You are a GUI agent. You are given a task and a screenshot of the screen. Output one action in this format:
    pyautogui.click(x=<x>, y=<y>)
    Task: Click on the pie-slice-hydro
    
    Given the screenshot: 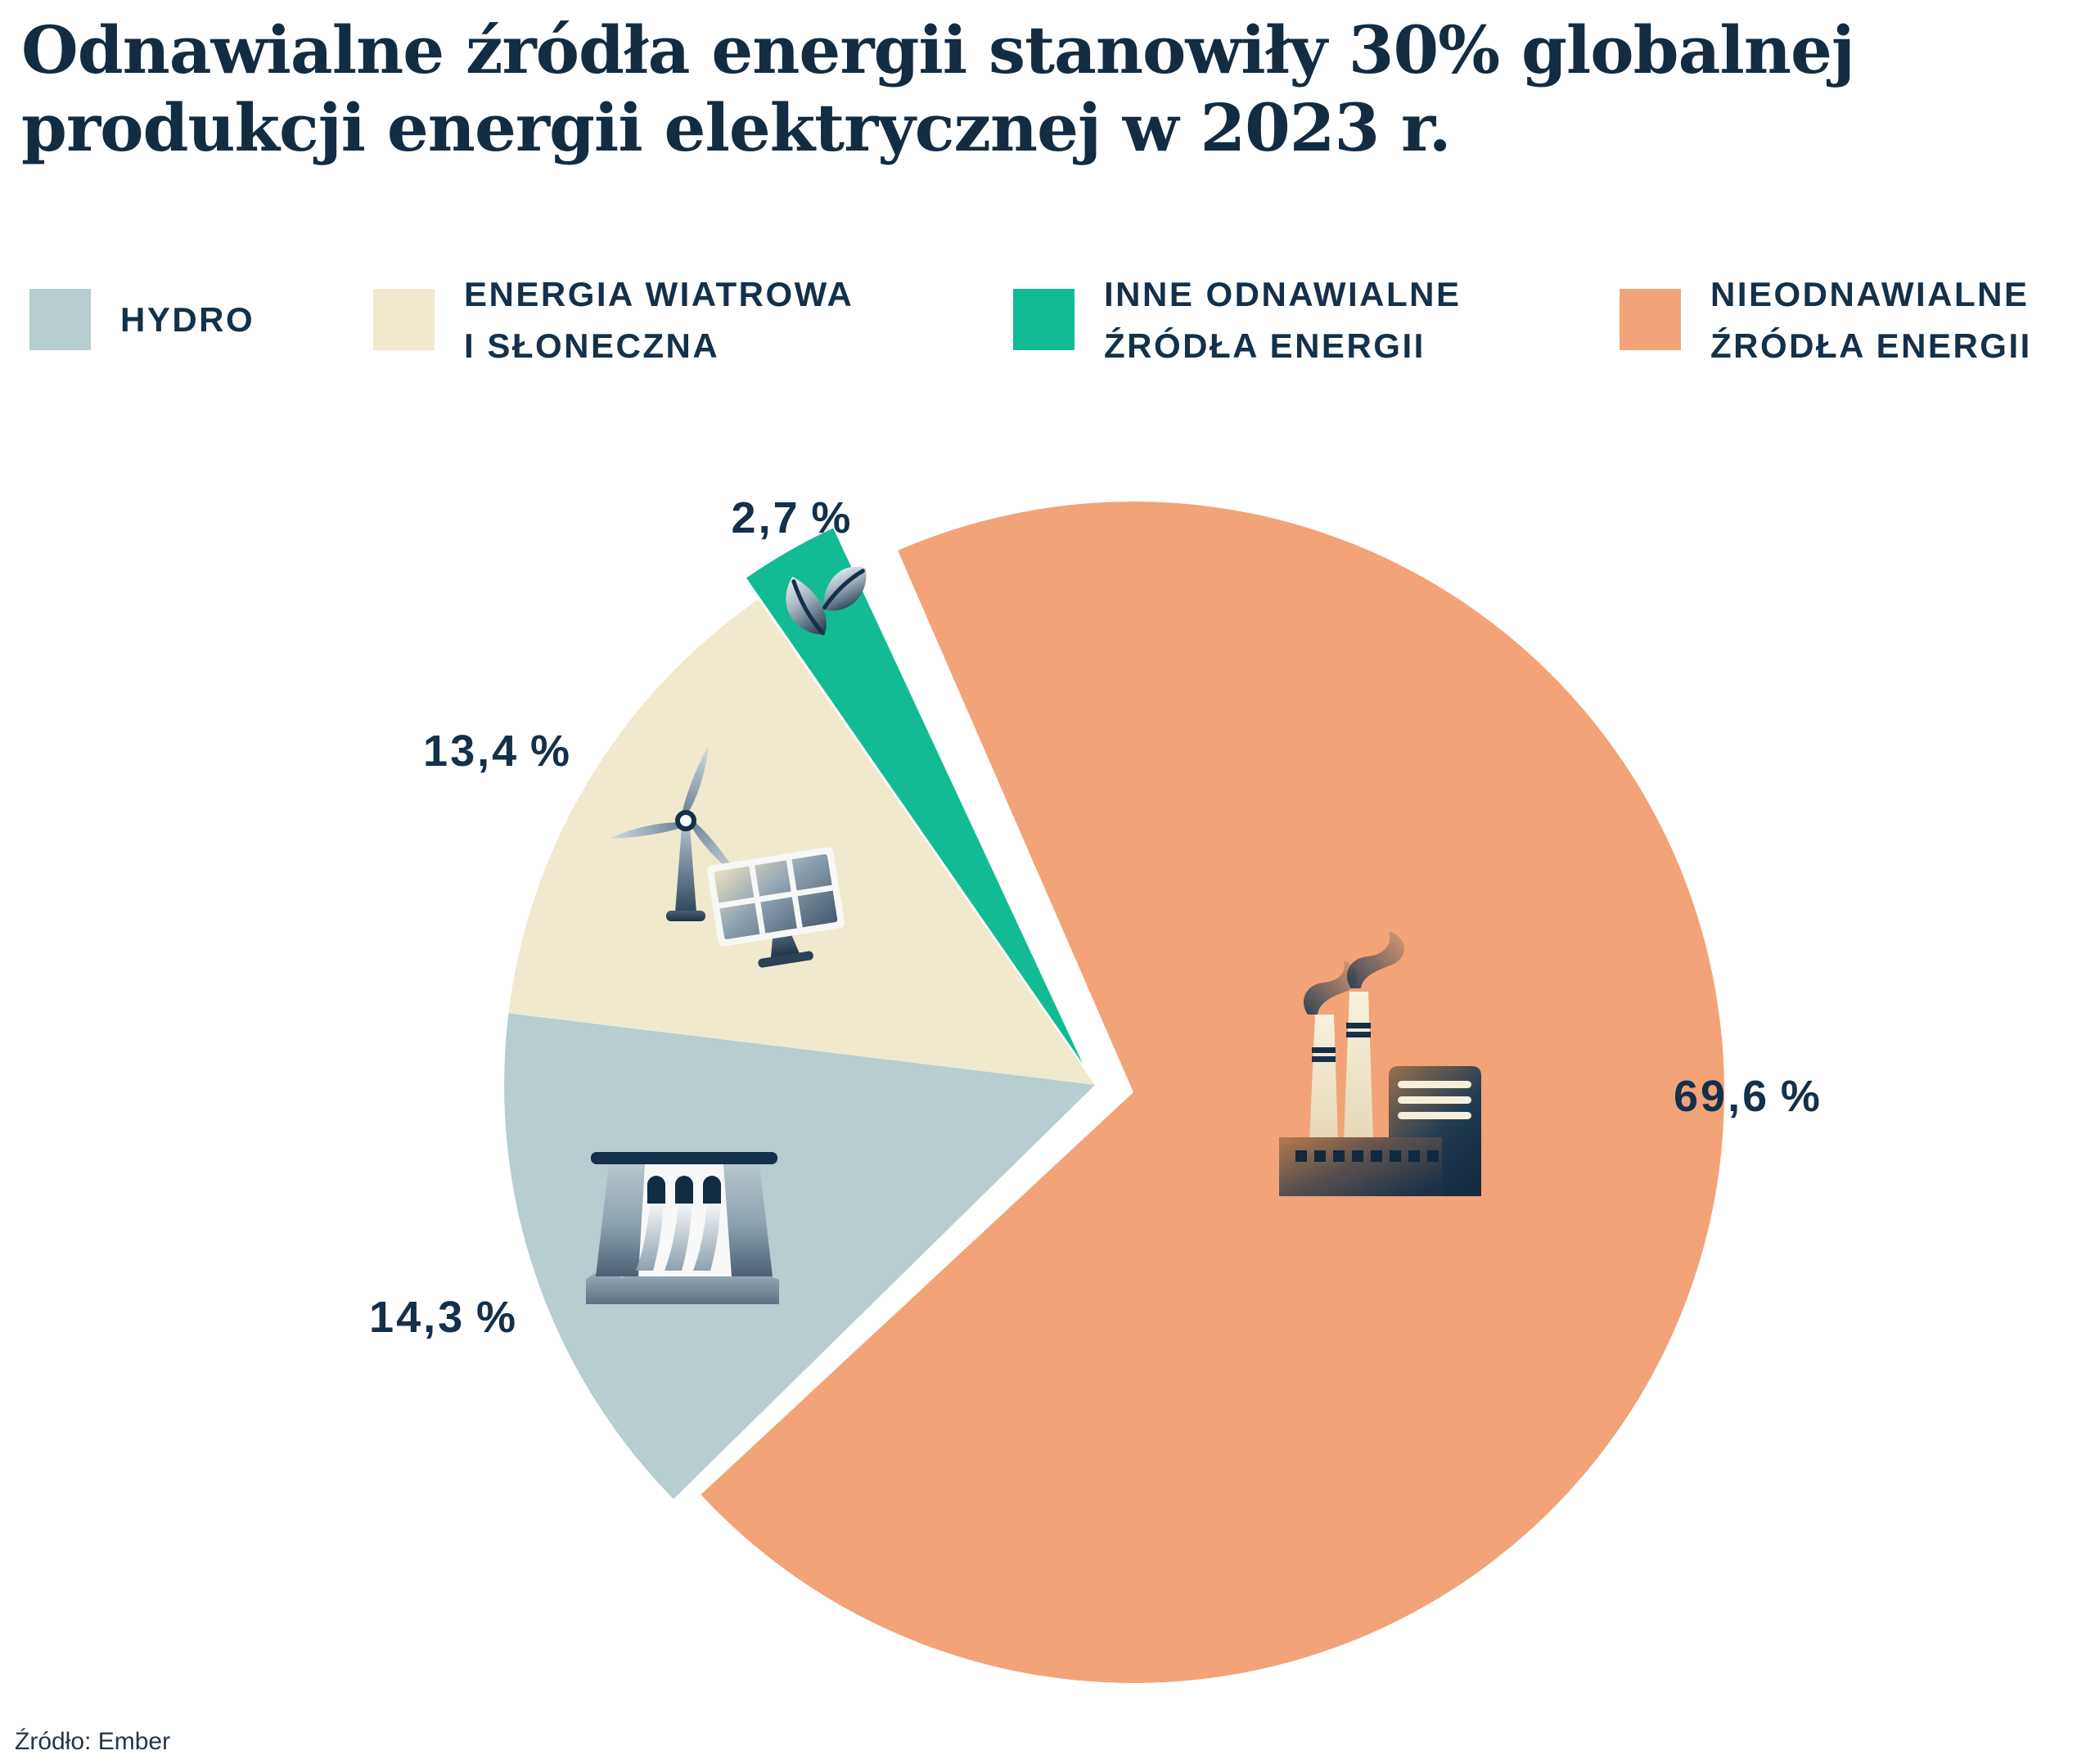 What is the action you would take?
    pyautogui.click(x=800, y=1257)
    